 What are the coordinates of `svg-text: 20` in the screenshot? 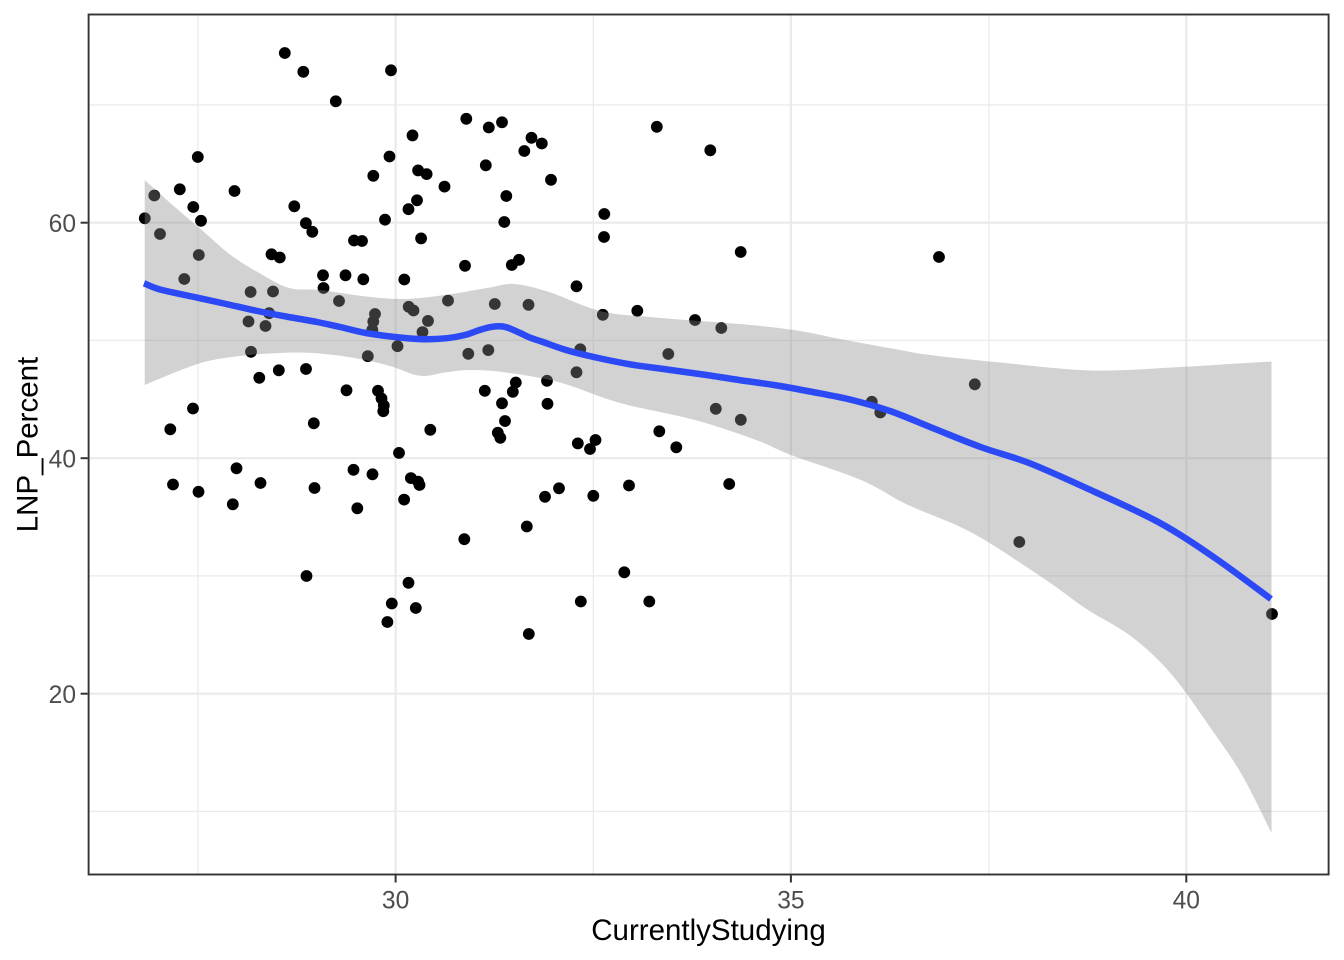 It's located at (62, 695).